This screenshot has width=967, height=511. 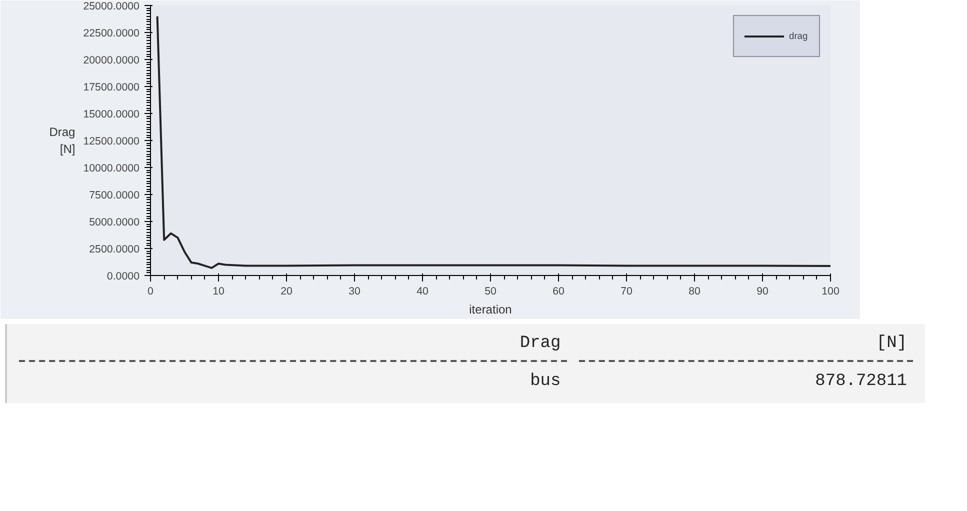 I want to click on y-tick-label: 5000.0000, so click(x=114, y=222).